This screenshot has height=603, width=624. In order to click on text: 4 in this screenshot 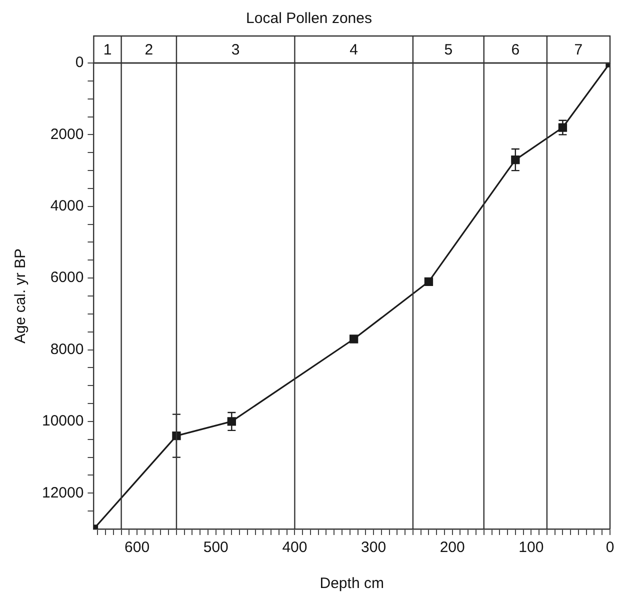, I will do `click(354, 50)`.